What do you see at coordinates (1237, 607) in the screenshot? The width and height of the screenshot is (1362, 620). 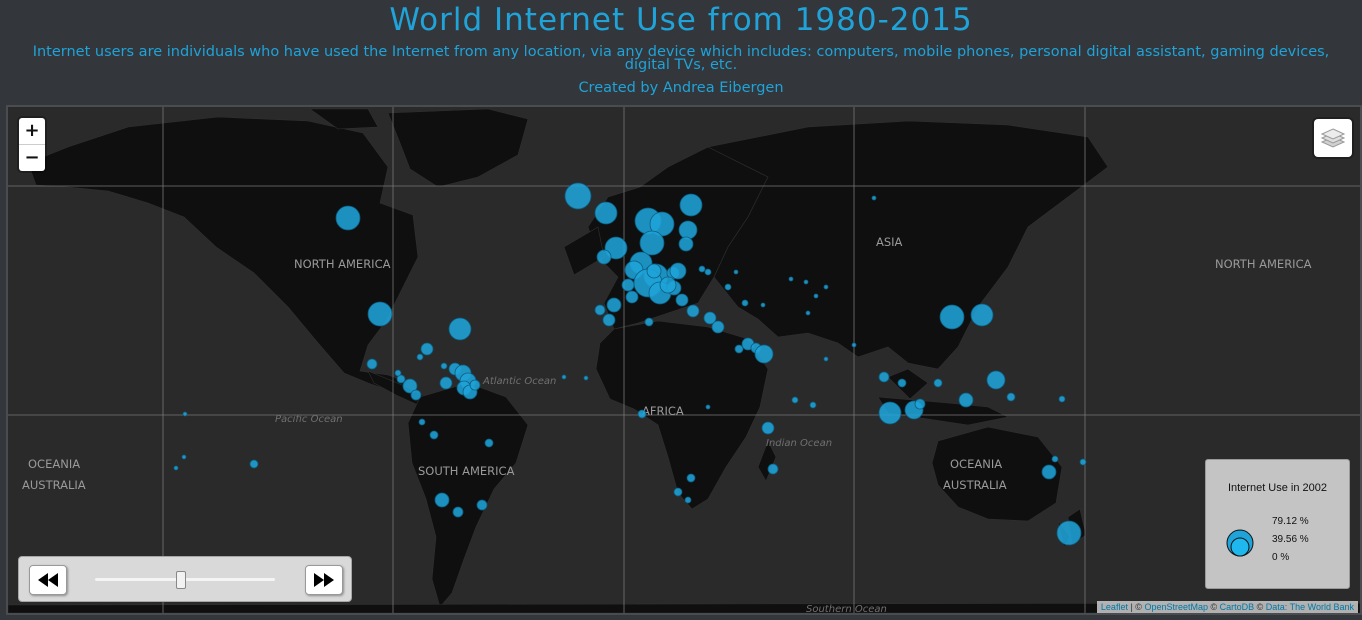 I see `carto-link: CartoDB` at bounding box center [1237, 607].